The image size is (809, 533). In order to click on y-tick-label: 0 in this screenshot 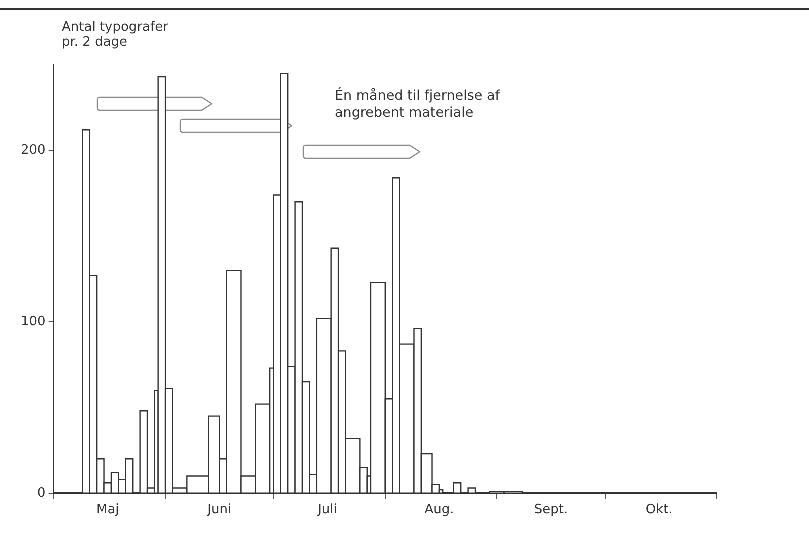, I will do `click(42, 493)`.